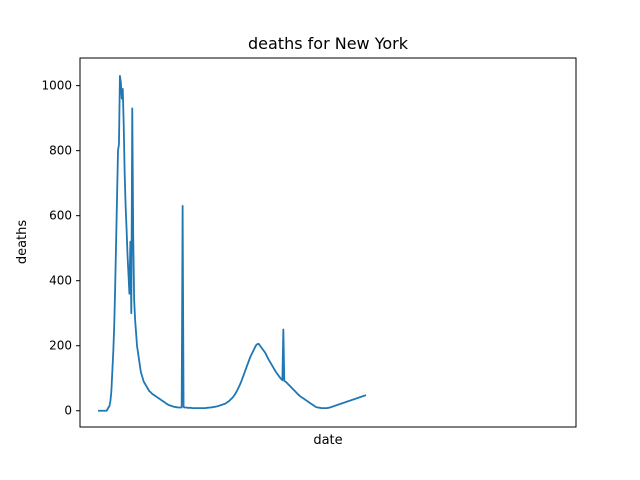  I want to click on y-axis-label: deaths, so click(22, 242).